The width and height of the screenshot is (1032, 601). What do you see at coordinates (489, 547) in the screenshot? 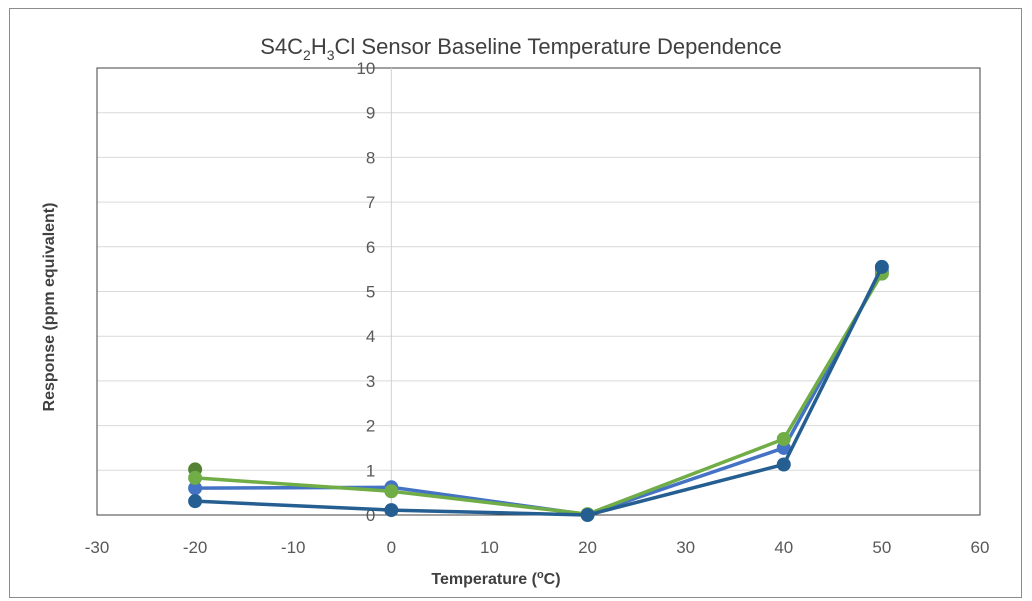
I see `x-tick-label: 10` at bounding box center [489, 547].